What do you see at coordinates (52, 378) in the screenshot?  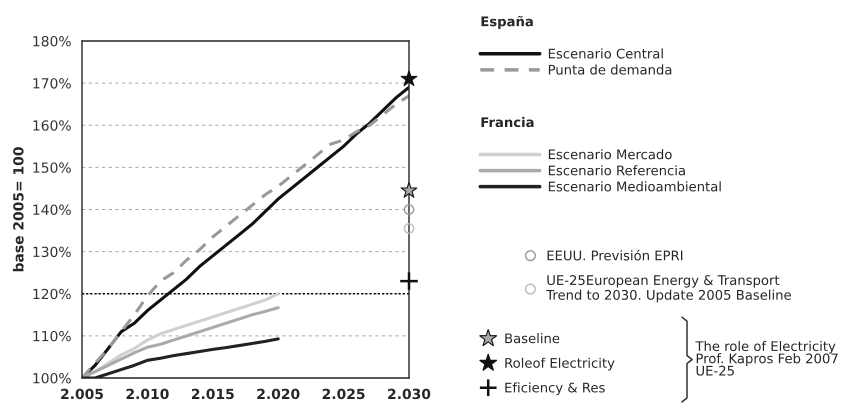 I see `y-tick-label: 100%` at bounding box center [52, 378].